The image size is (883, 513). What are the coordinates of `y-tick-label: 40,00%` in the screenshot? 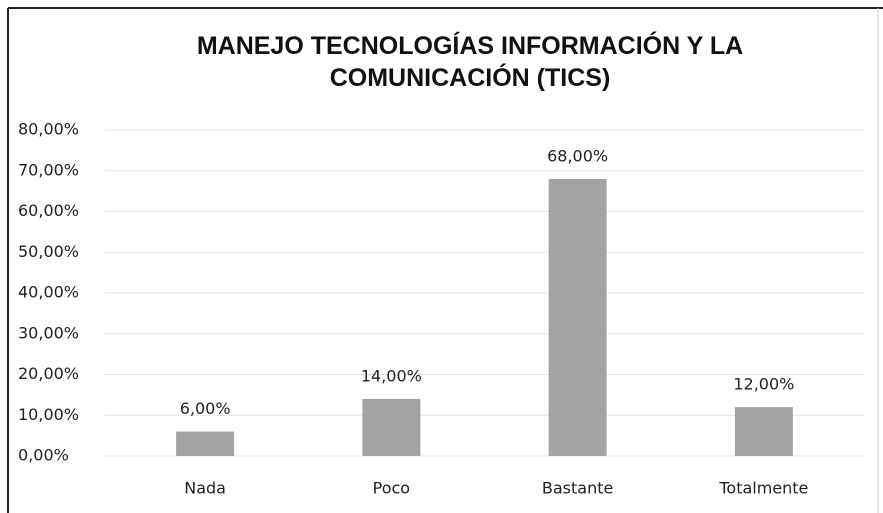 It's located at (48, 292).